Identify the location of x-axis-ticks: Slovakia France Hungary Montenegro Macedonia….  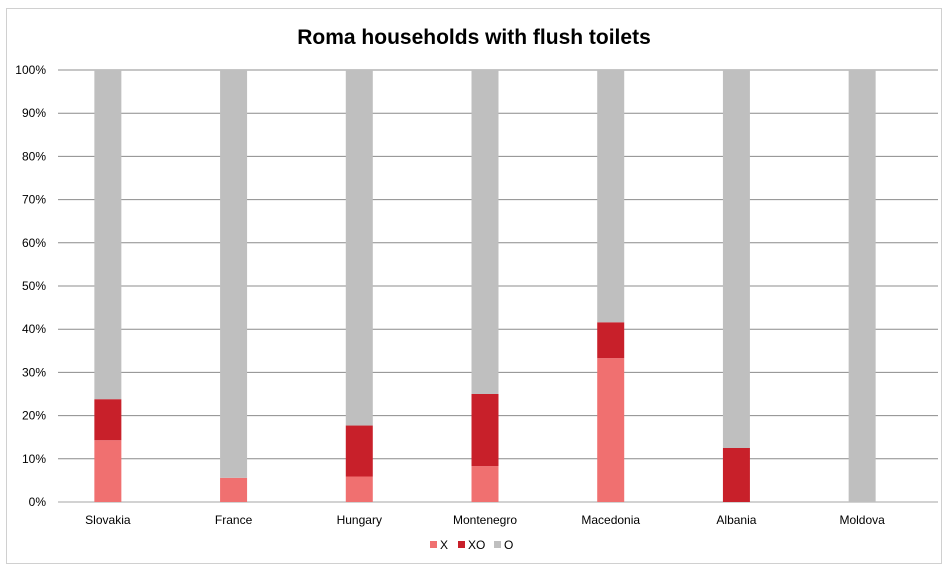
(485, 520).